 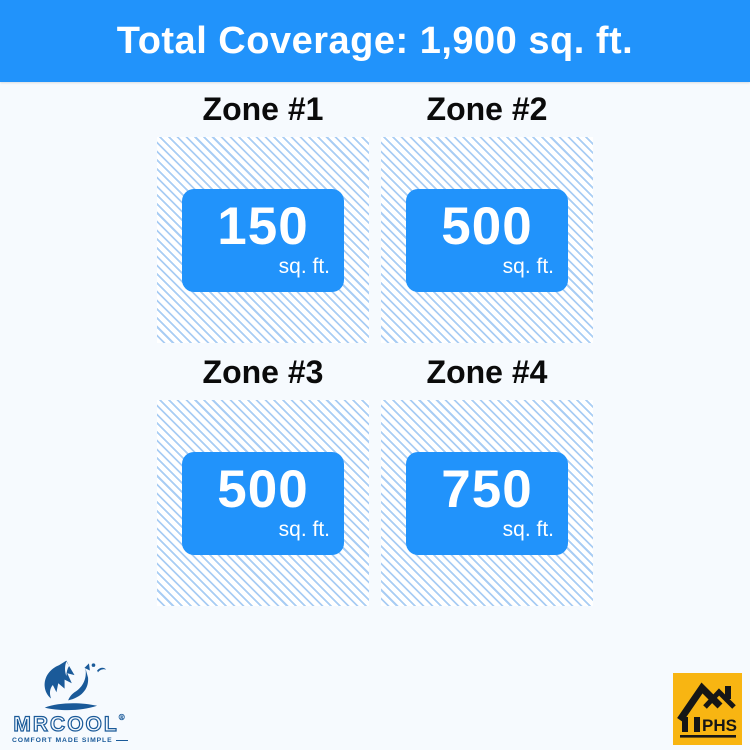 I want to click on phs-label: PHS, so click(x=719, y=725).